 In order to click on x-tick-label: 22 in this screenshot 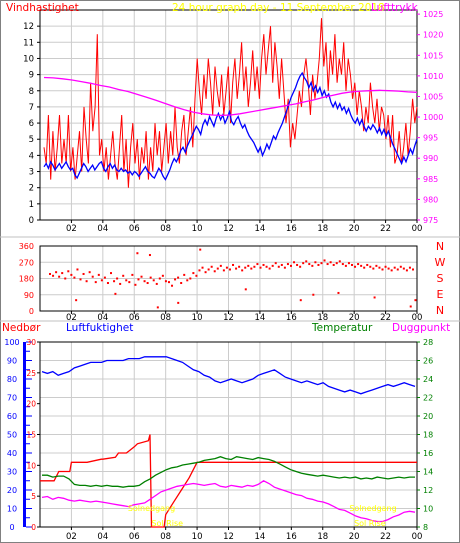, I will do `click(385, 229)`.